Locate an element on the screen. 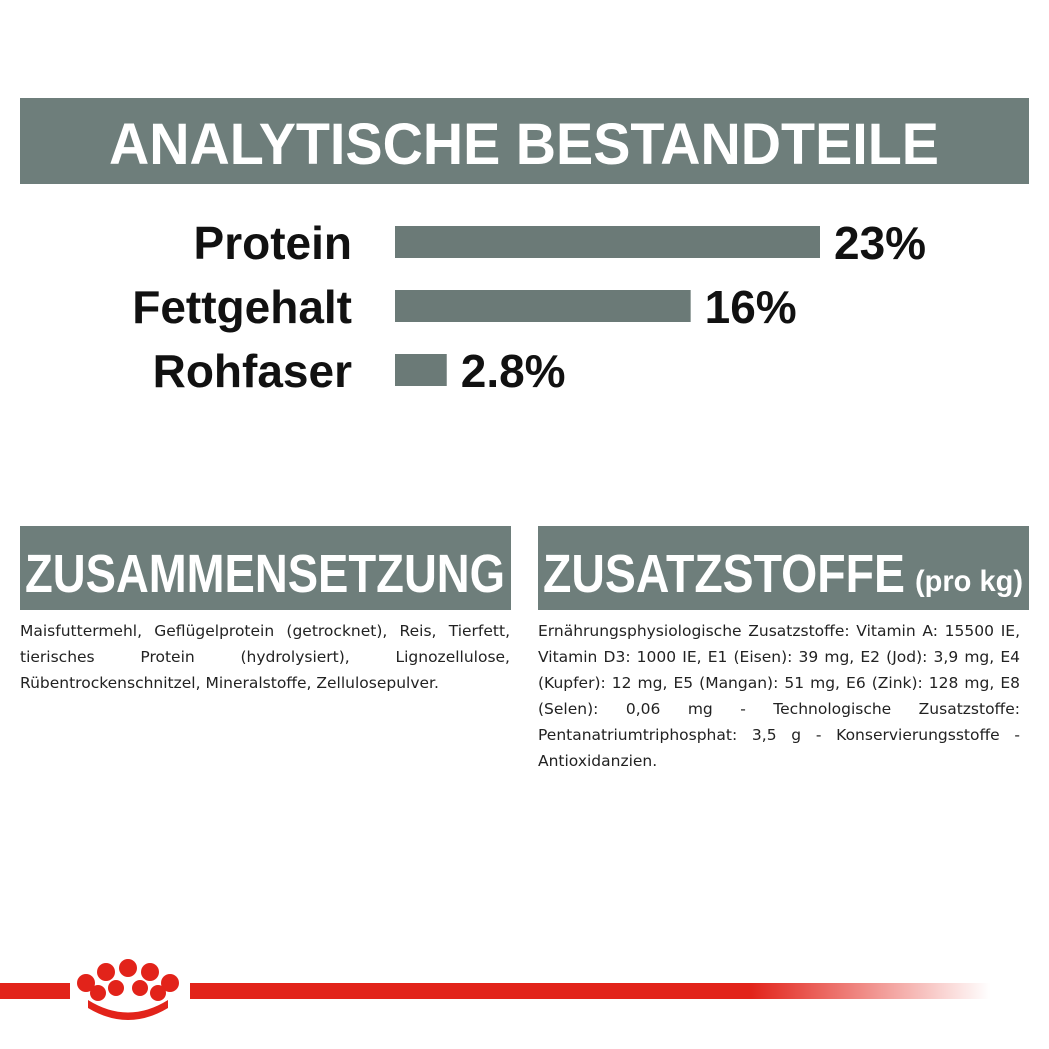 This screenshot has width=1049, height=1049. value-label: 23% is located at coordinates (880, 243).